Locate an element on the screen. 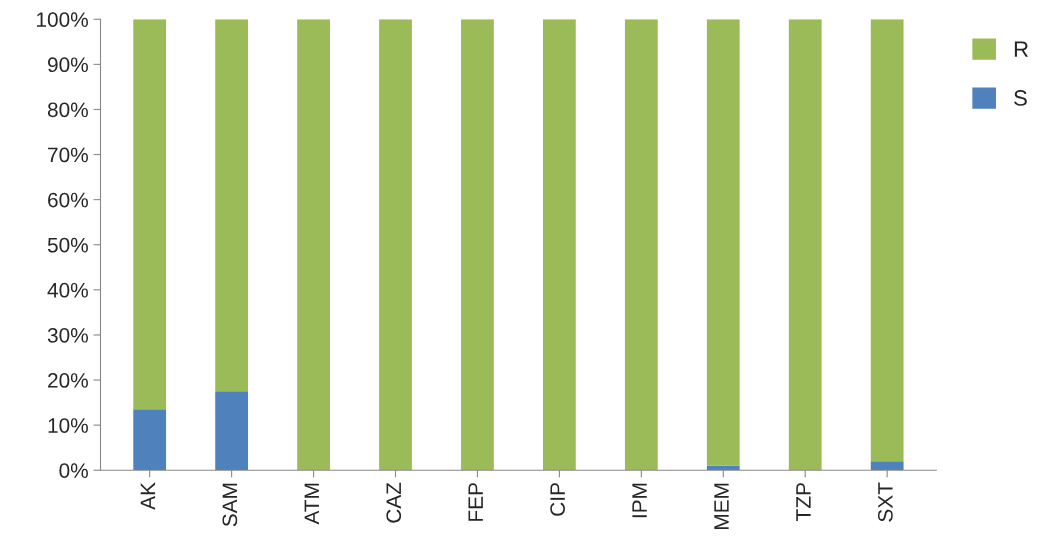 The height and width of the screenshot is (550, 1058). y-tick-label: 10% is located at coordinates (68, 425).